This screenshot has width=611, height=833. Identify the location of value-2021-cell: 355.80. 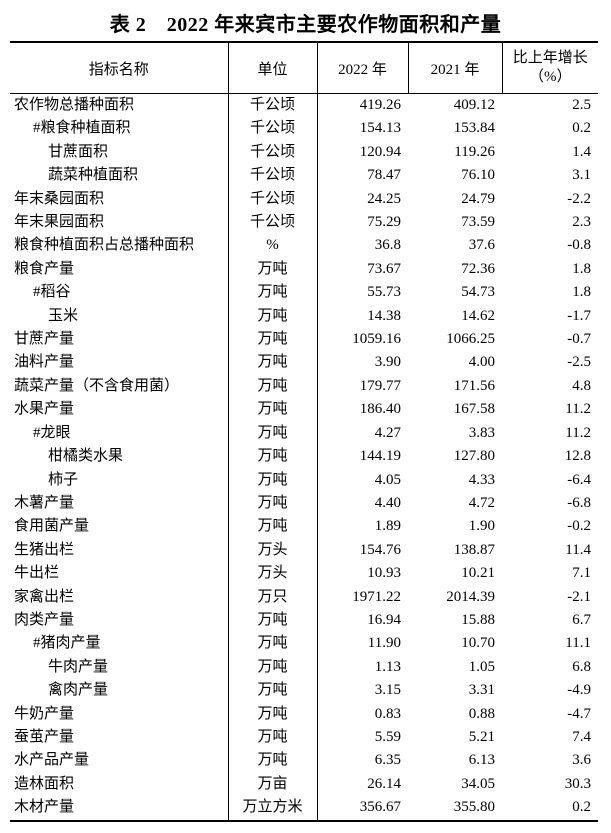
(474, 807).